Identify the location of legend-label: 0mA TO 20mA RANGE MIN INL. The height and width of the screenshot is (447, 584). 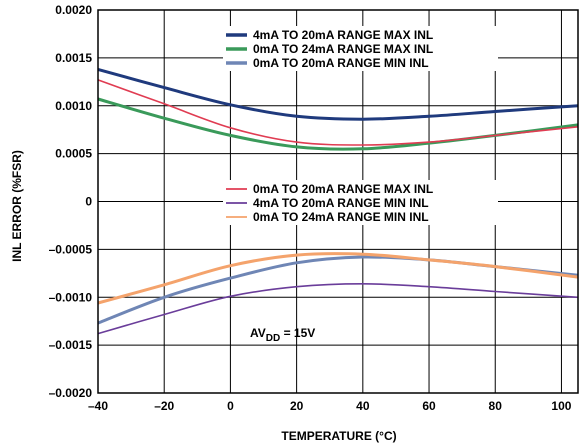
(341, 63).